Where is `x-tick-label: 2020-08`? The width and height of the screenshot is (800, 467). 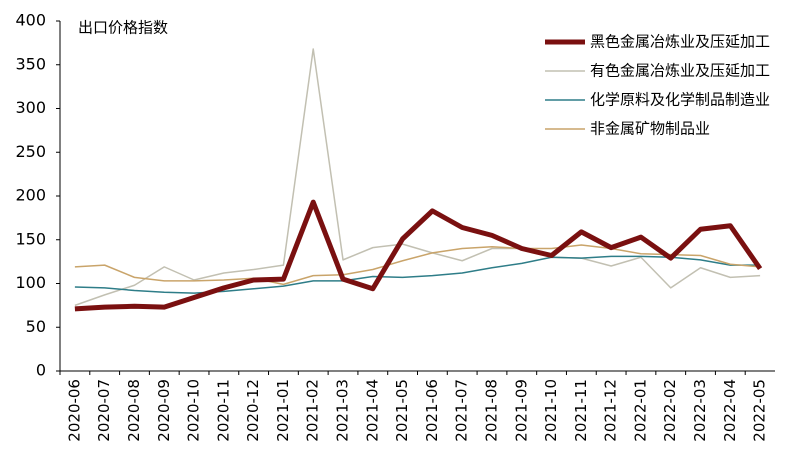 x-tick-label: 2020-08 is located at coordinates (134, 410).